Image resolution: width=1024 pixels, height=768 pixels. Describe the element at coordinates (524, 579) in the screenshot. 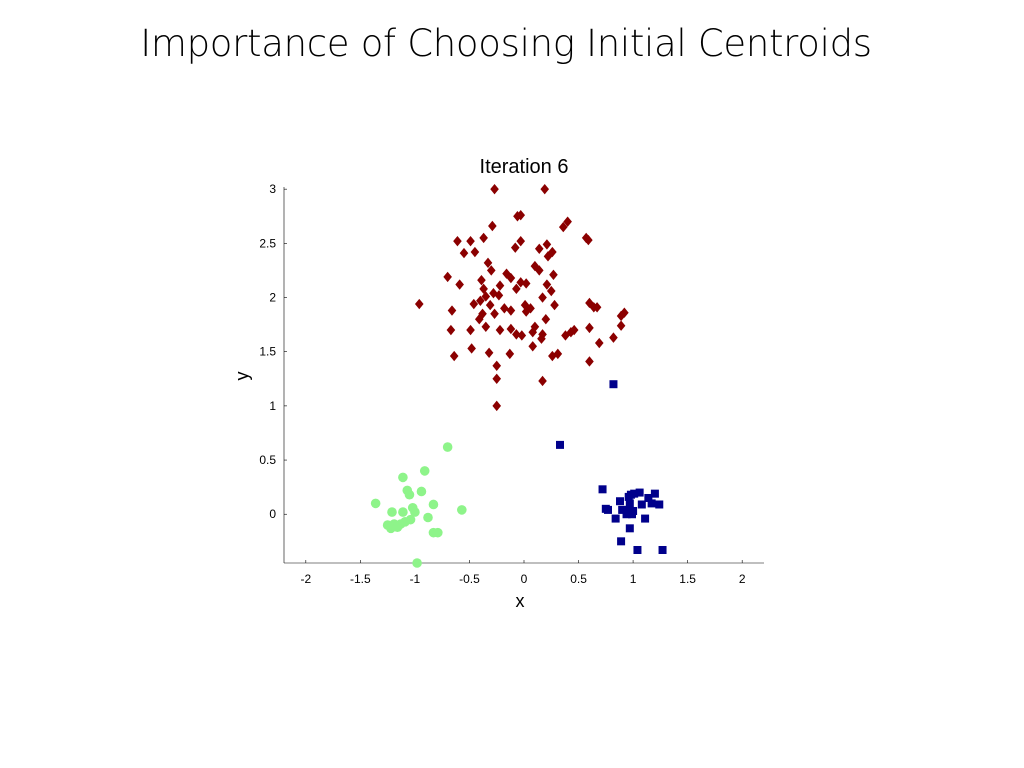

I see `x-tick-label: 0` at that location.